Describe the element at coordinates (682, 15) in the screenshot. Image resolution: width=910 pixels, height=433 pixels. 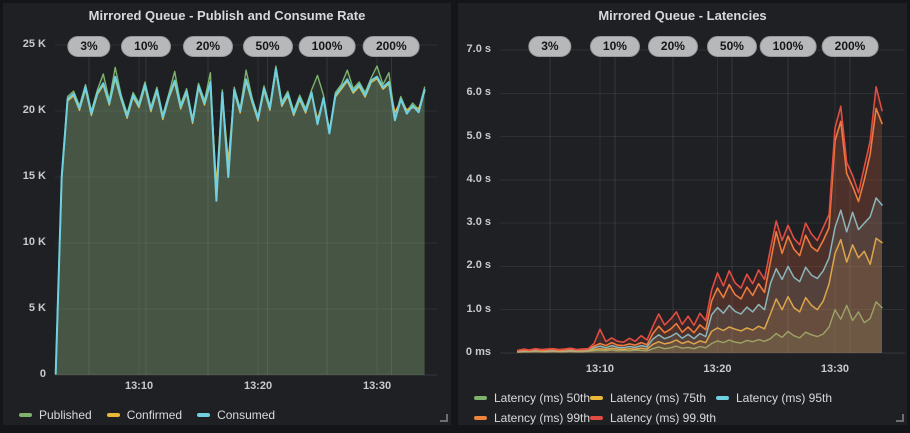
I see `panel-title-latencies: Mirrored Queue - Latencies` at that location.